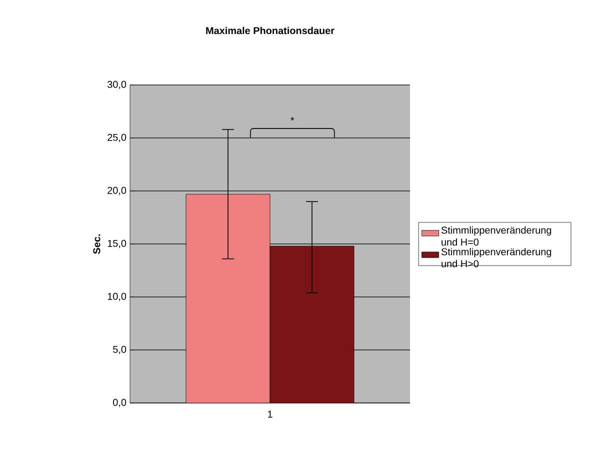 This screenshot has width=605, height=450. Describe the element at coordinates (119, 403) in the screenshot. I see `y-tick-label: 0,0` at that location.